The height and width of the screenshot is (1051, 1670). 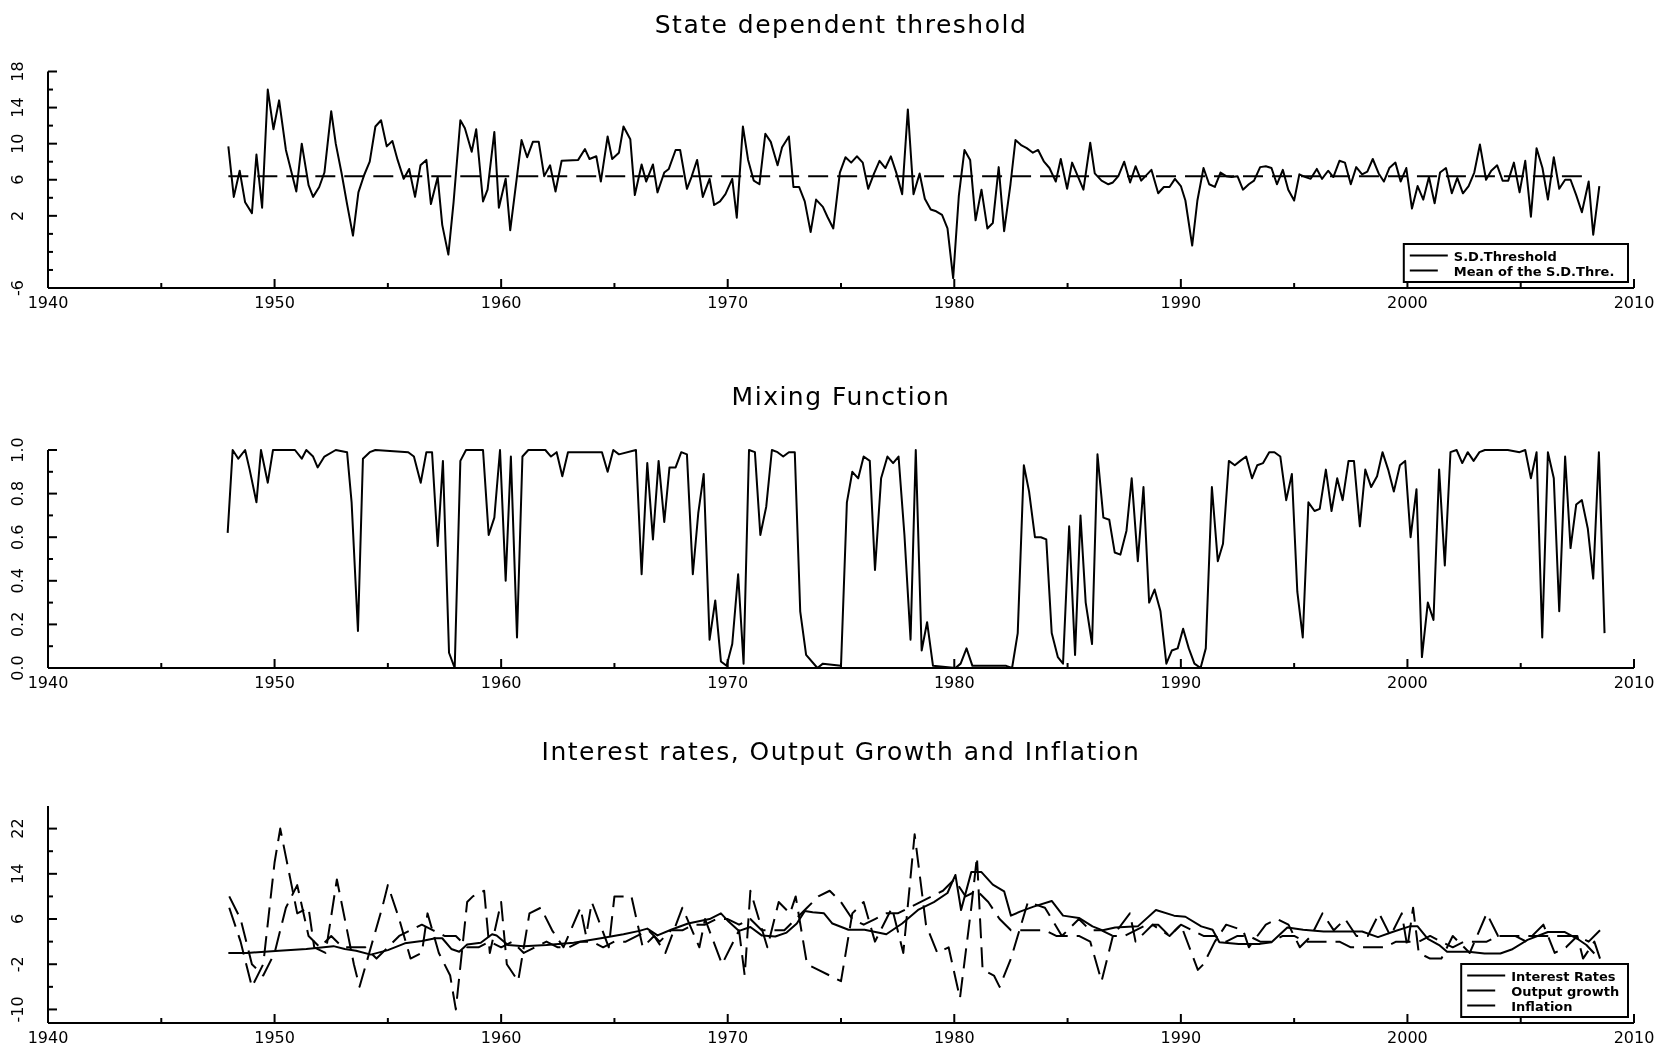 I want to click on y-tick-label: -10, so click(x=17, y=1009).